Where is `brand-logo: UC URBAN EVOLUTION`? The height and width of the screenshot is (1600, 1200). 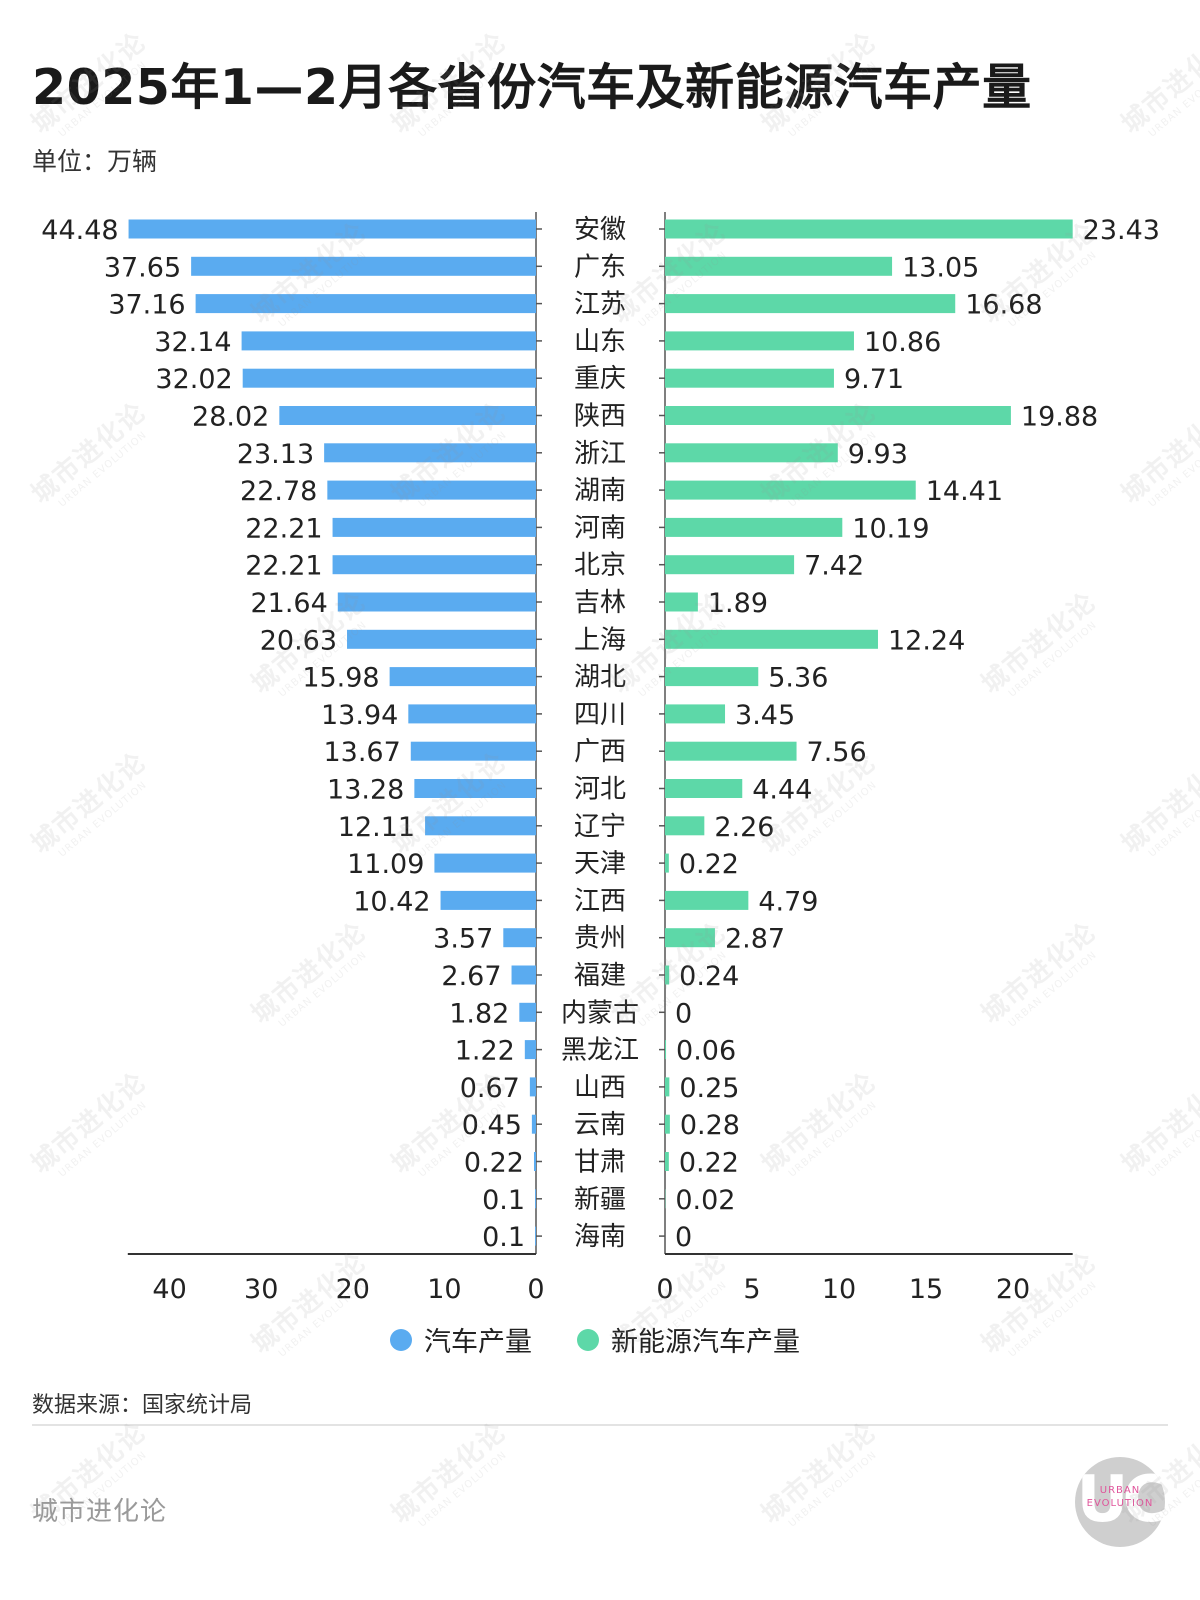 brand-logo: UC URBAN EVOLUTION is located at coordinates (1120, 1502).